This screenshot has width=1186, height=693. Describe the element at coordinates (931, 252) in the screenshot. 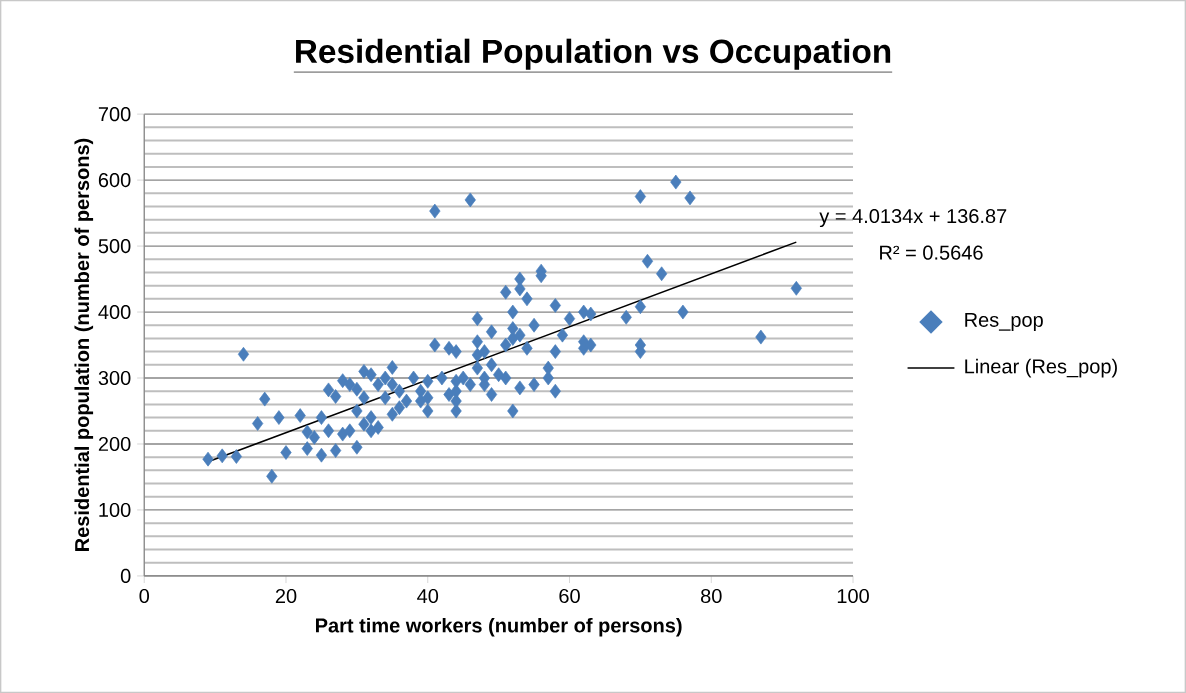

I see `text: R² = 0.5646` at that location.